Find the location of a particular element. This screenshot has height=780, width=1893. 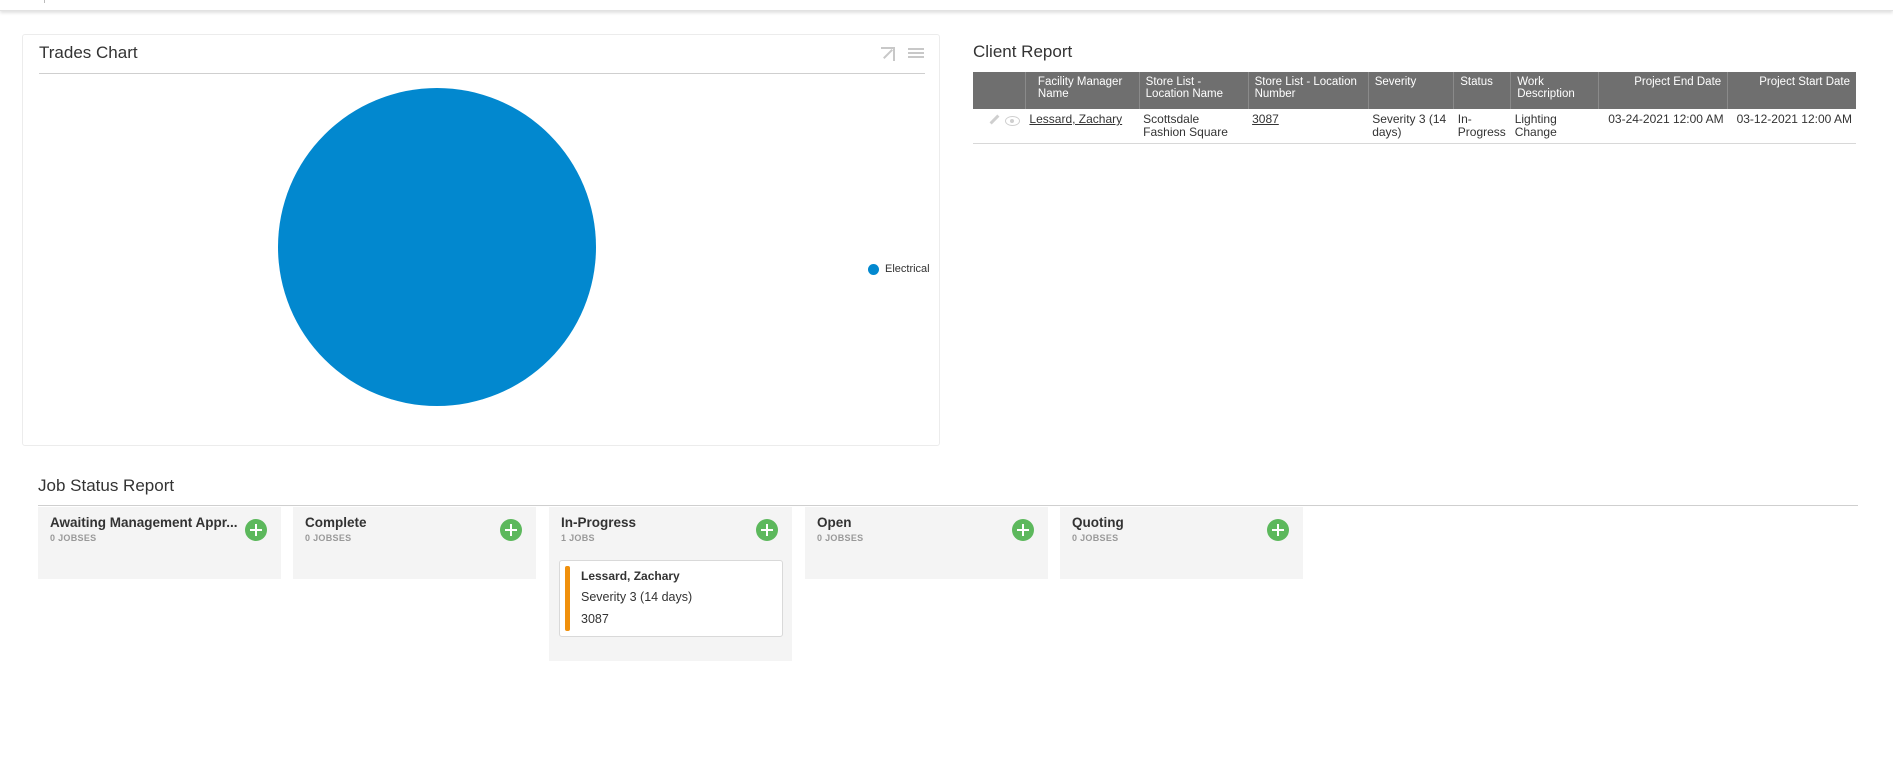

pie-slice-electrical is located at coordinates (437, 247).